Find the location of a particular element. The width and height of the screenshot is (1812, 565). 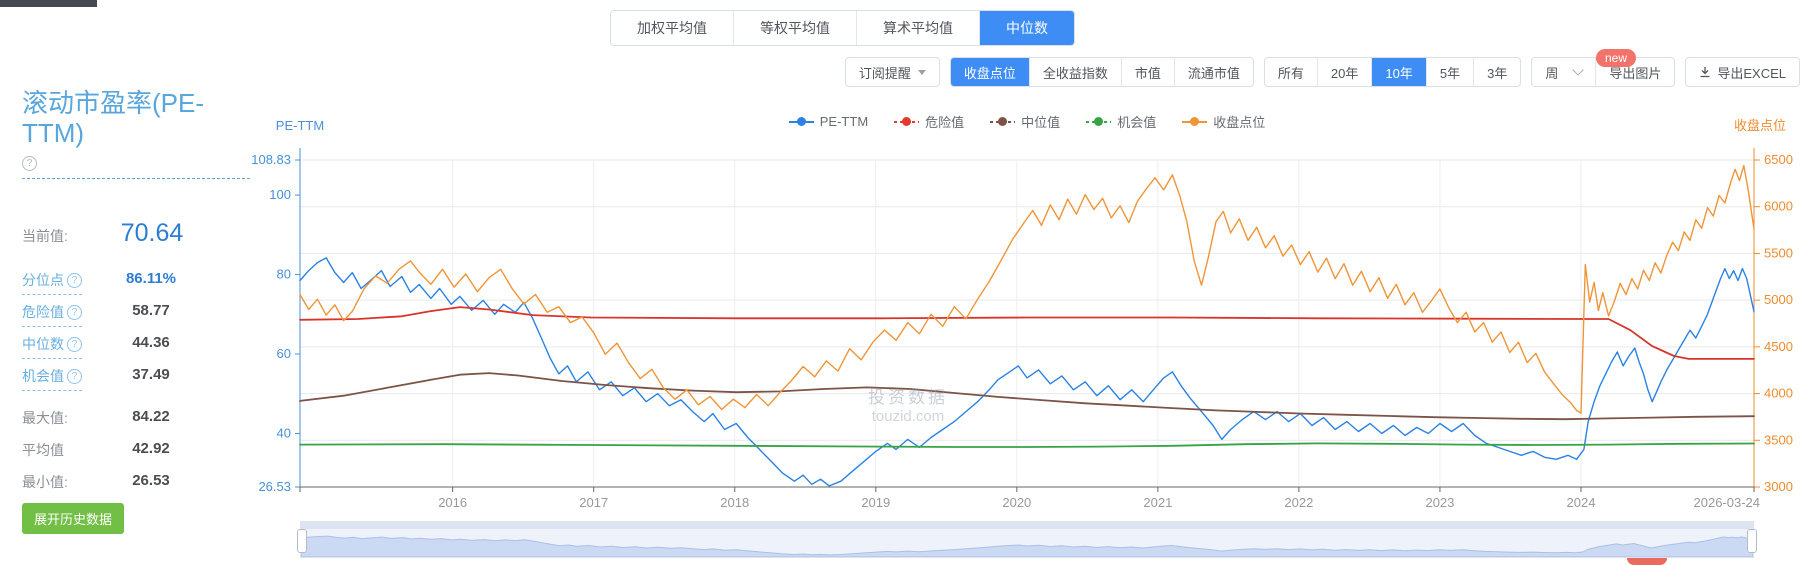

danger-value: 58.77 is located at coordinates (151, 310).